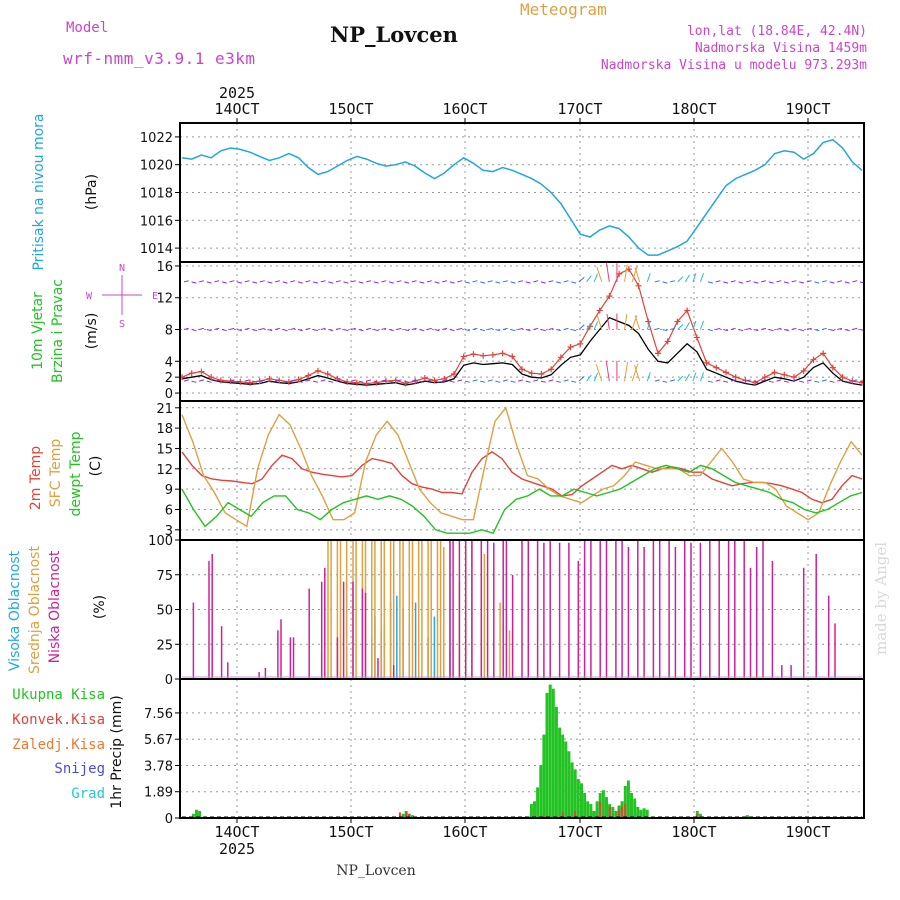  What do you see at coordinates (55, 606) in the screenshot?
I see `cloud-low-label: Niska Oblacnost` at bounding box center [55, 606].